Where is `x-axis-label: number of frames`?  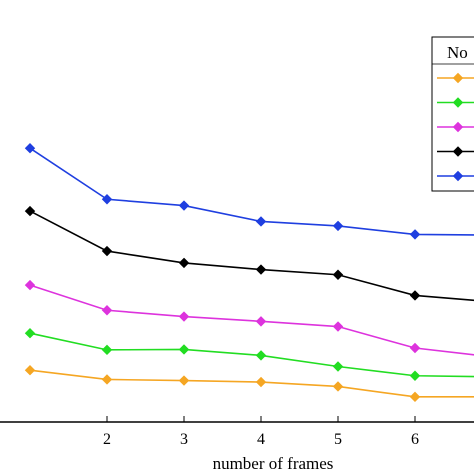
x-axis-label: number of frames is located at coordinates (273, 463).